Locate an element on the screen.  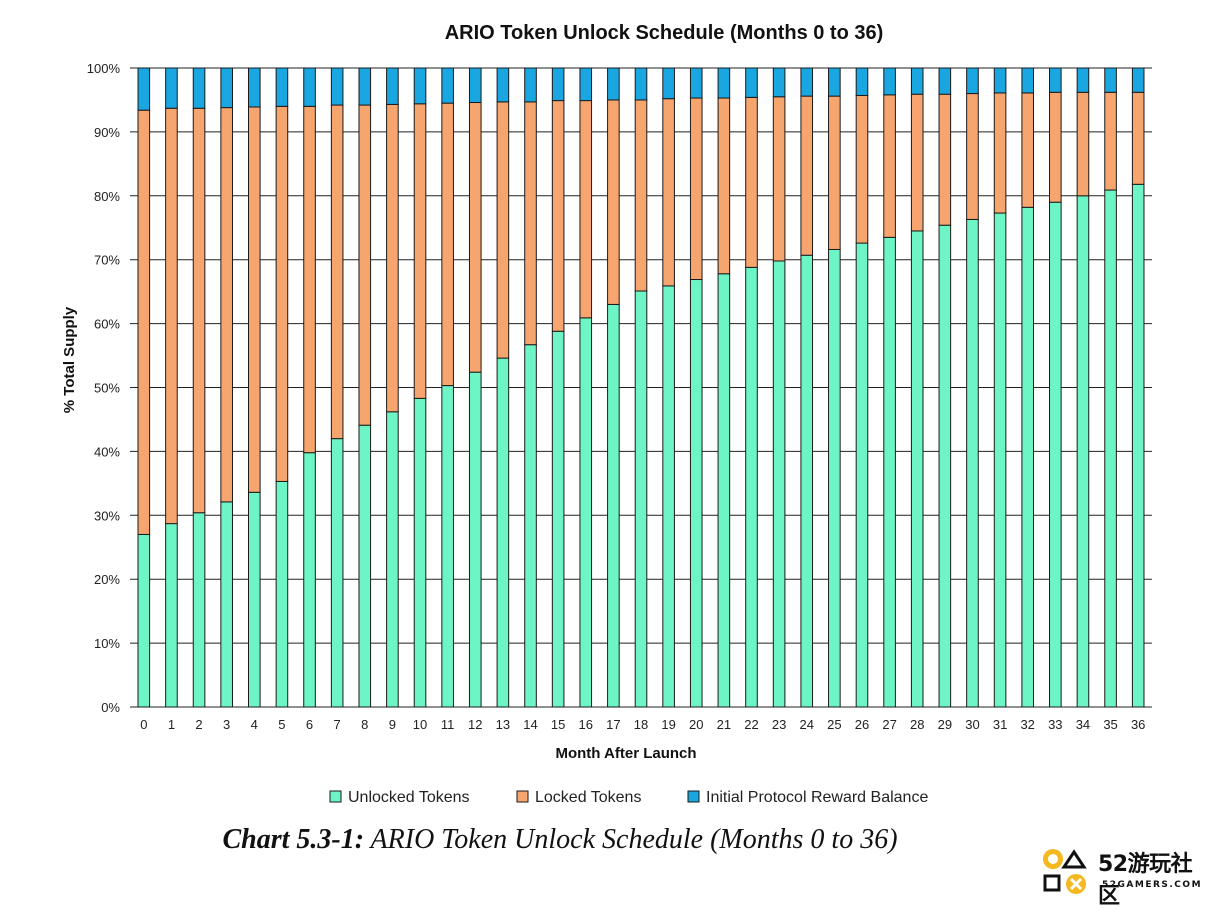
y-tick-label: 80% is located at coordinates (107, 196).